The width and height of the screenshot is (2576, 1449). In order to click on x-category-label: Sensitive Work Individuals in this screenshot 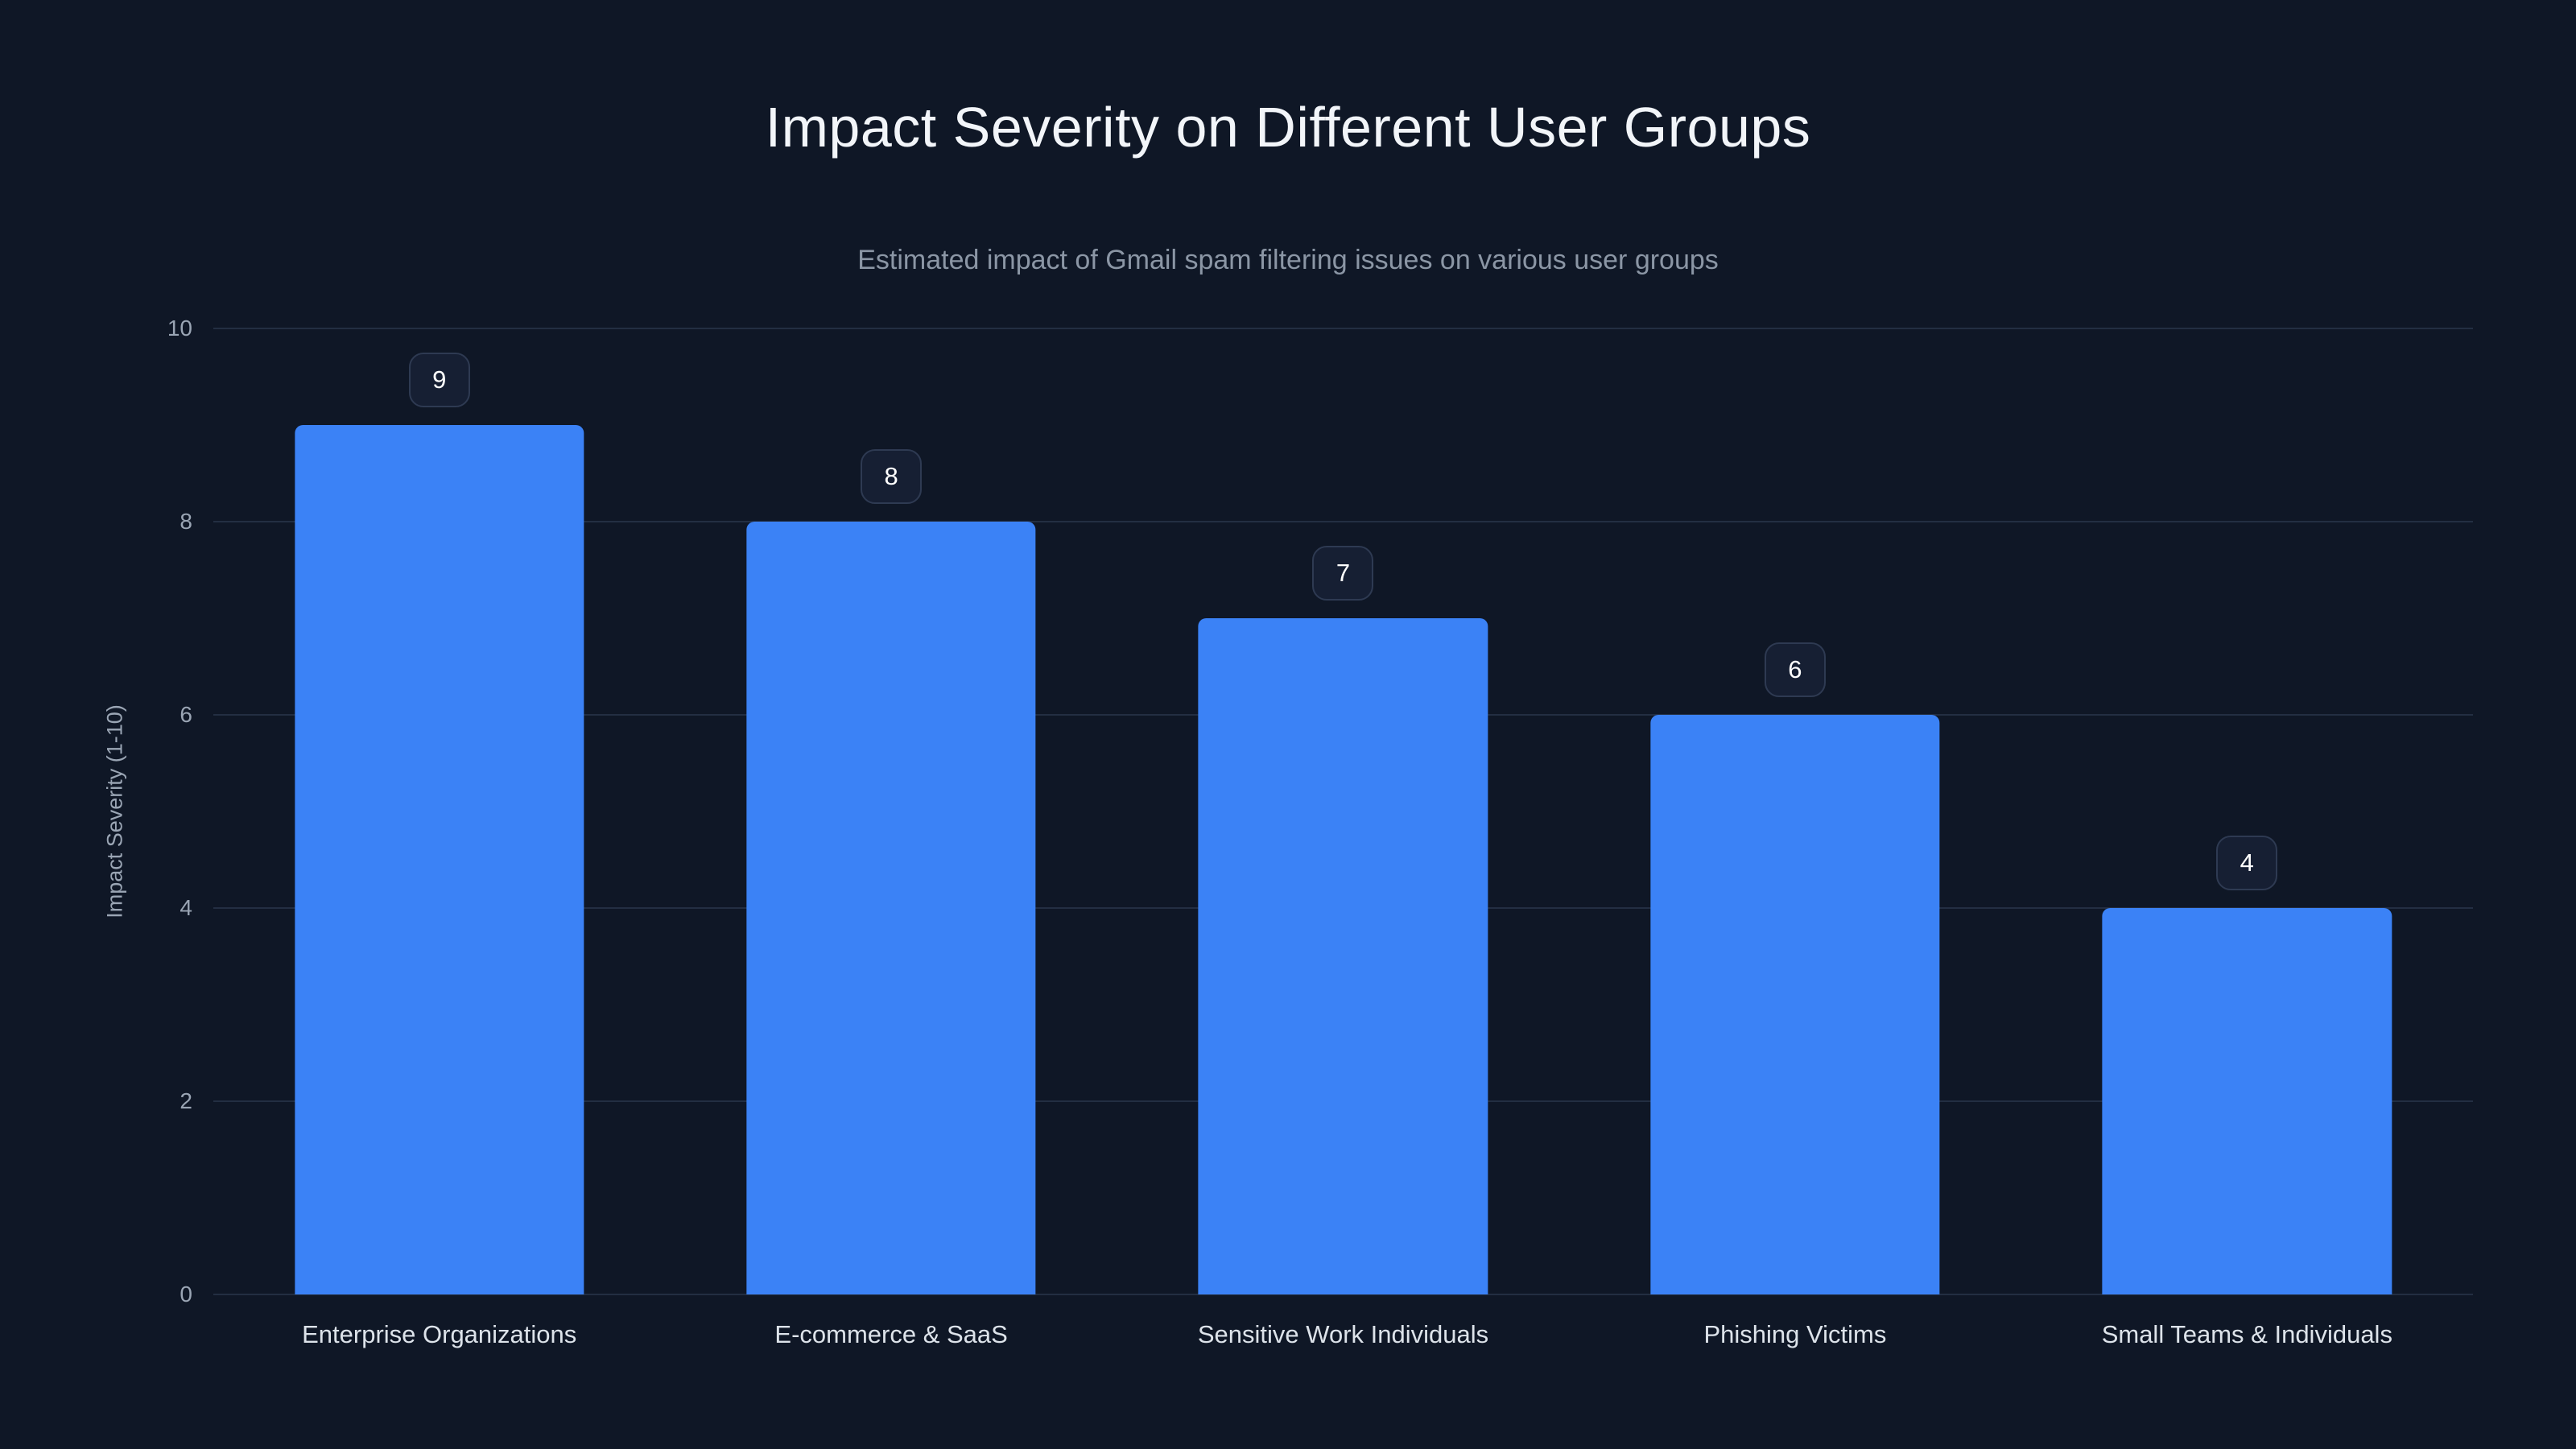, I will do `click(1343, 1334)`.